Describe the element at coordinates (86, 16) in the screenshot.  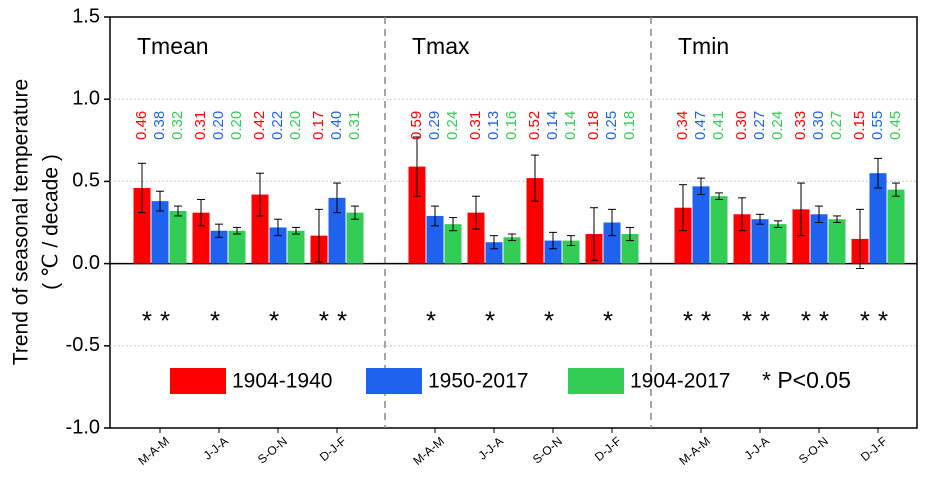
I see `y-tick-label: 1.5` at that location.